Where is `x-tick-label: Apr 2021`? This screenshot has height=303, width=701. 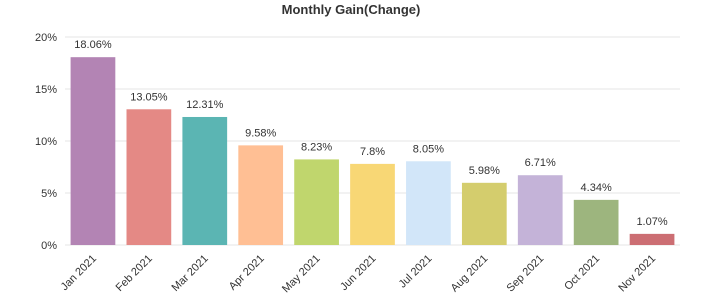 x-tick-label: Apr 2021 is located at coordinates (247, 273).